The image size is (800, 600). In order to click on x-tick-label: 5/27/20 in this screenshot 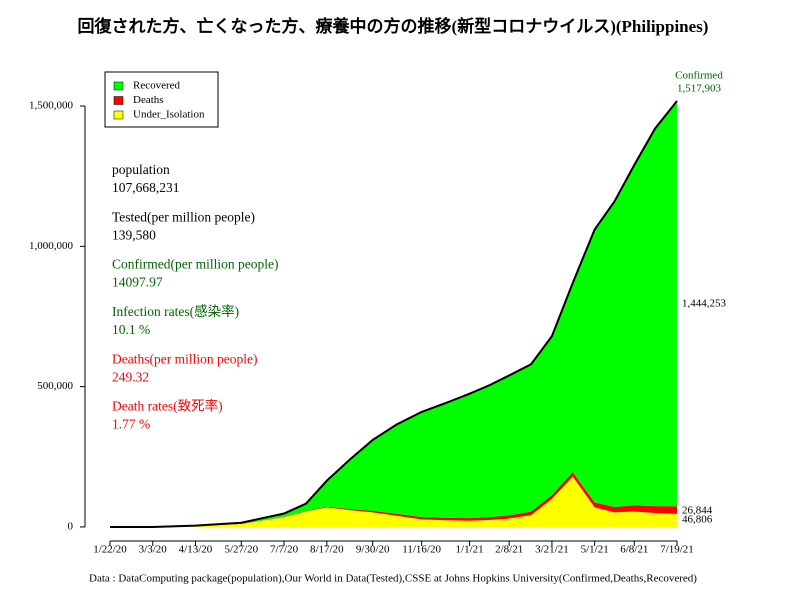, I will do `click(242, 550)`.